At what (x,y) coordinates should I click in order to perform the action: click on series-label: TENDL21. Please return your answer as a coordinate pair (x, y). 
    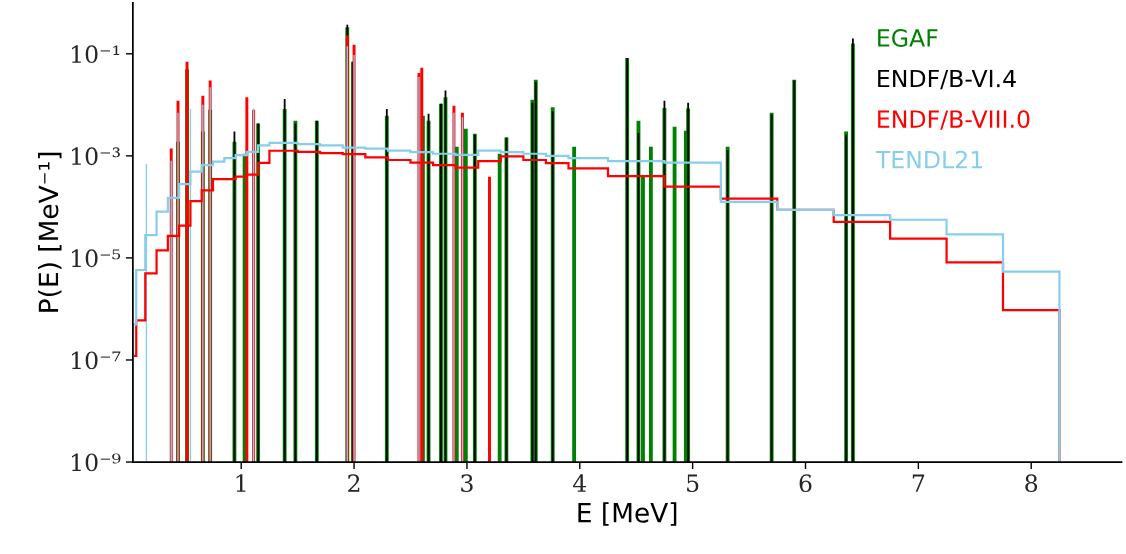
    Looking at the image, I should click on (929, 159).